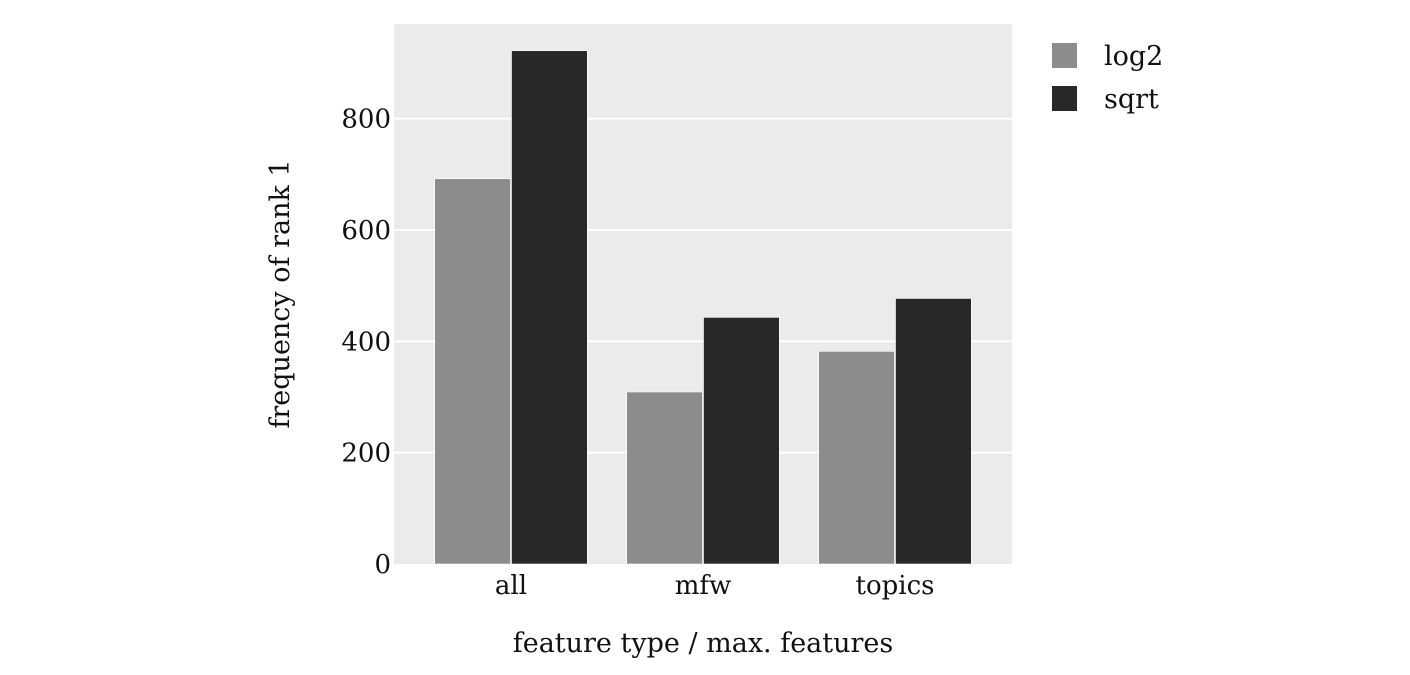 This screenshot has height=675, width=1410. Describe the element at coordinates (366, 454) in the screenshot. I see `y-tick-label: 200` at that location.